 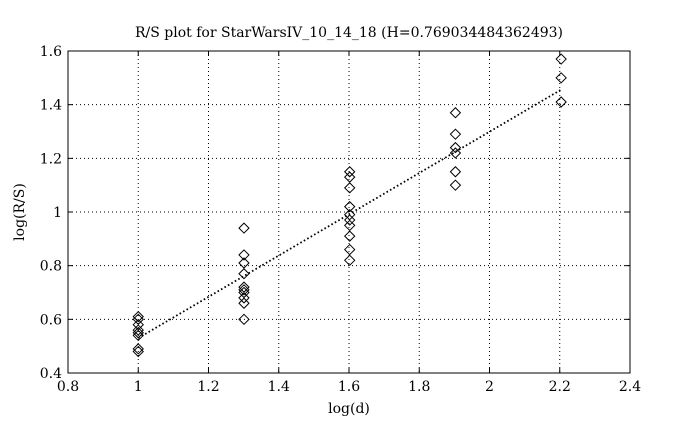 I want to click on y-tick-label: 0.6, so click(x=51, y=320).